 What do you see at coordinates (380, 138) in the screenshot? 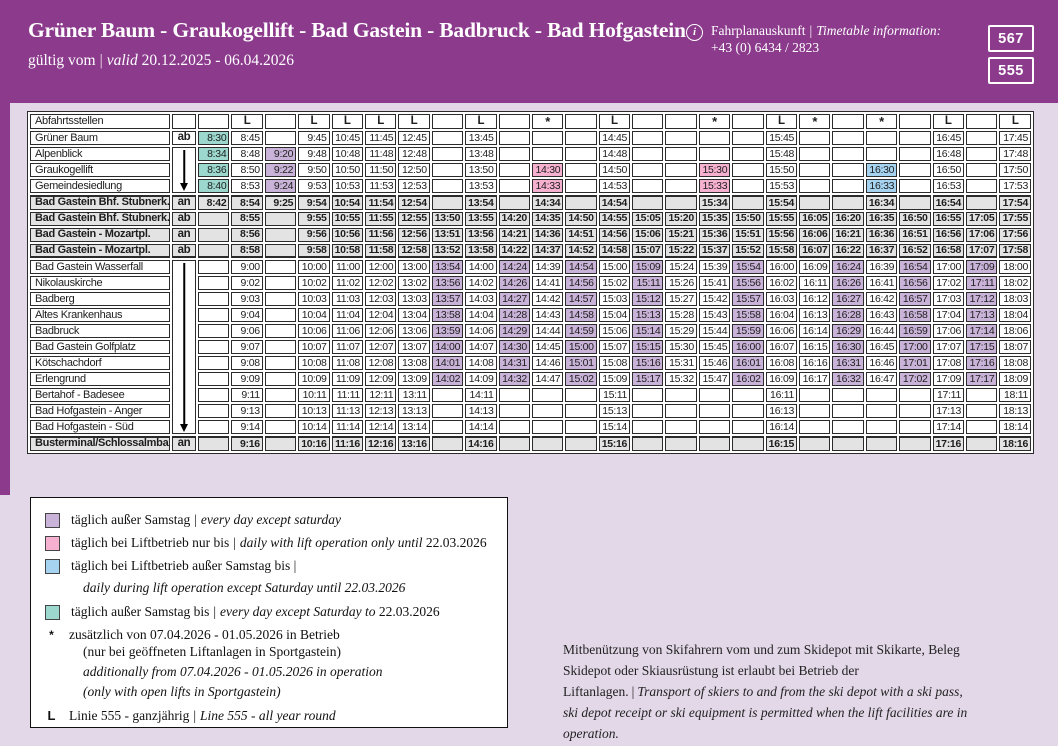
I see `time-cell: 11:45` at bounding box center [380, 138].